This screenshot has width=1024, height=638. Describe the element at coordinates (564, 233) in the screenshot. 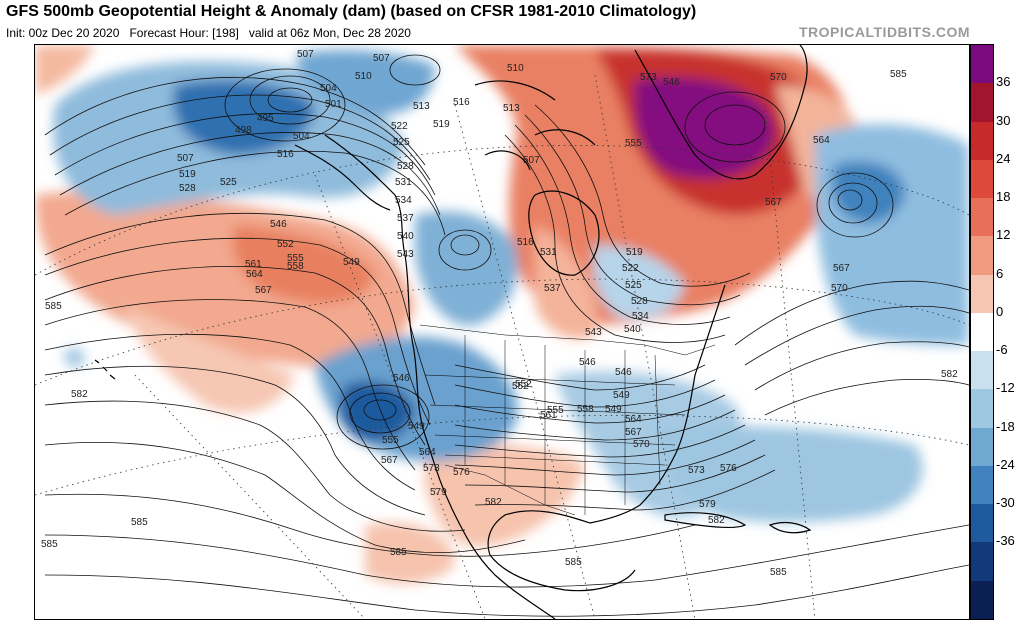

I see `hudson-bay` at that location.